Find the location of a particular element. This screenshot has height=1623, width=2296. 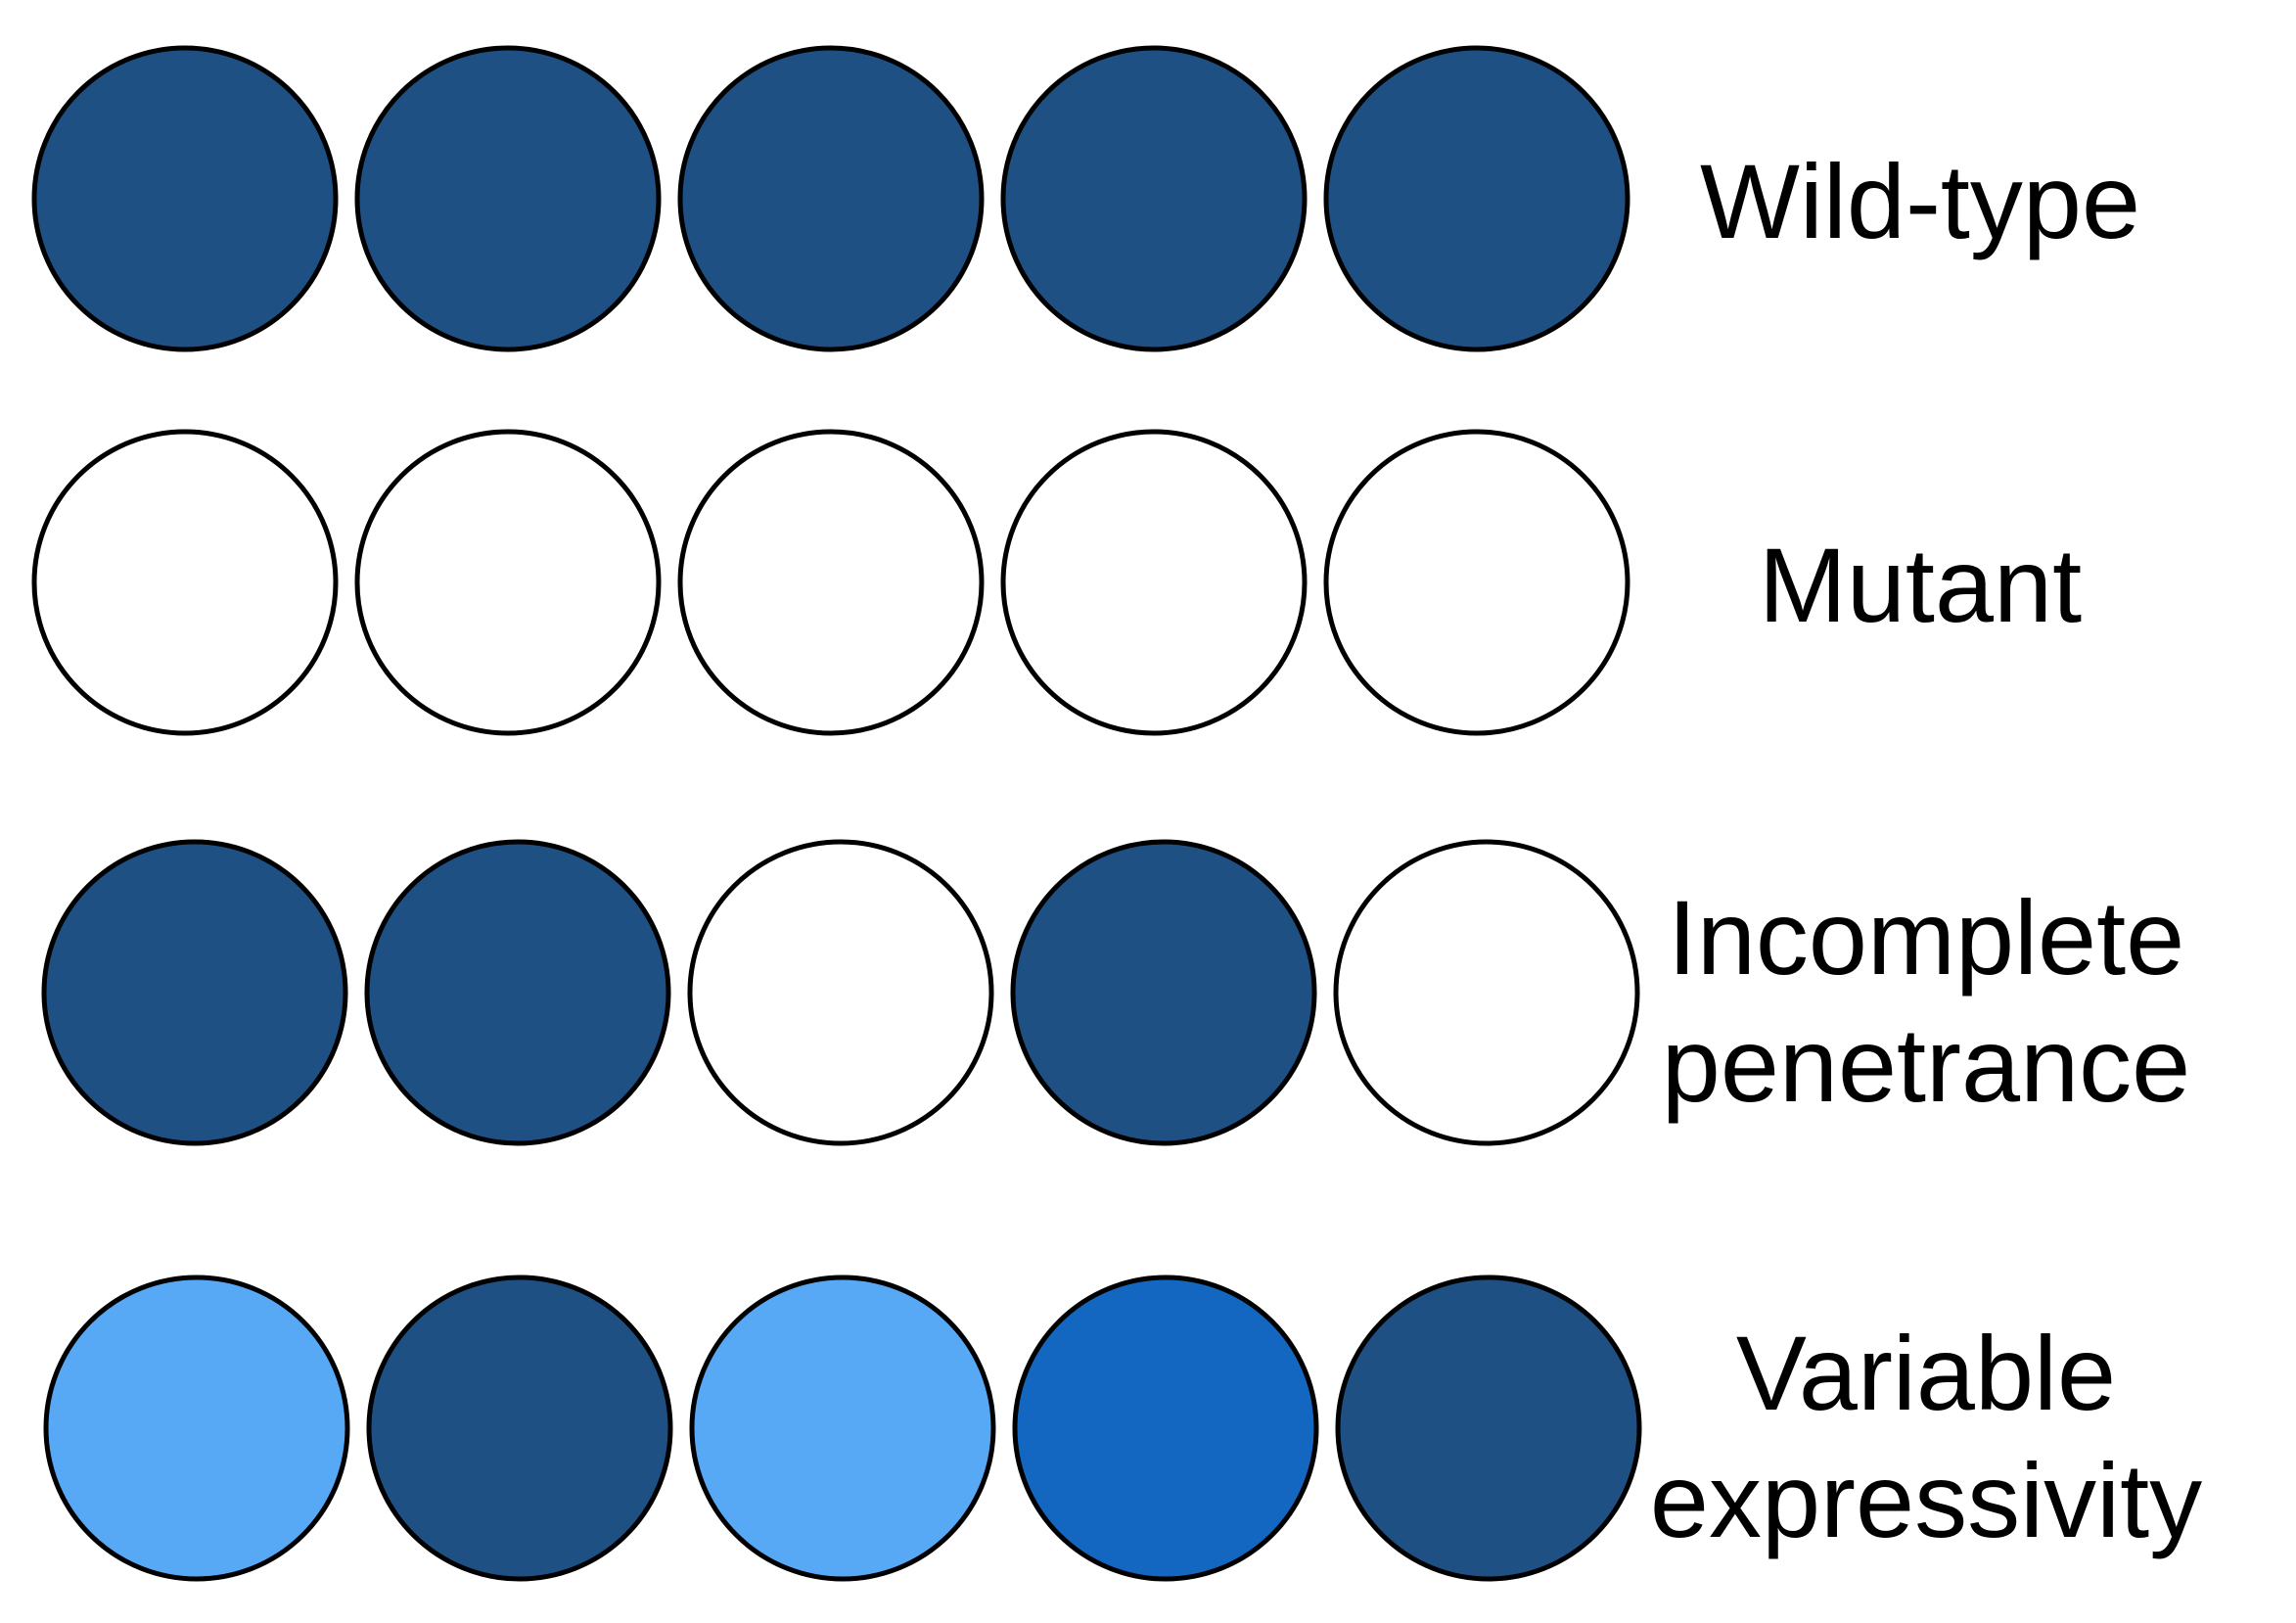

mutant-label-line-1: Mutant is located at coordinates (1920, 585).